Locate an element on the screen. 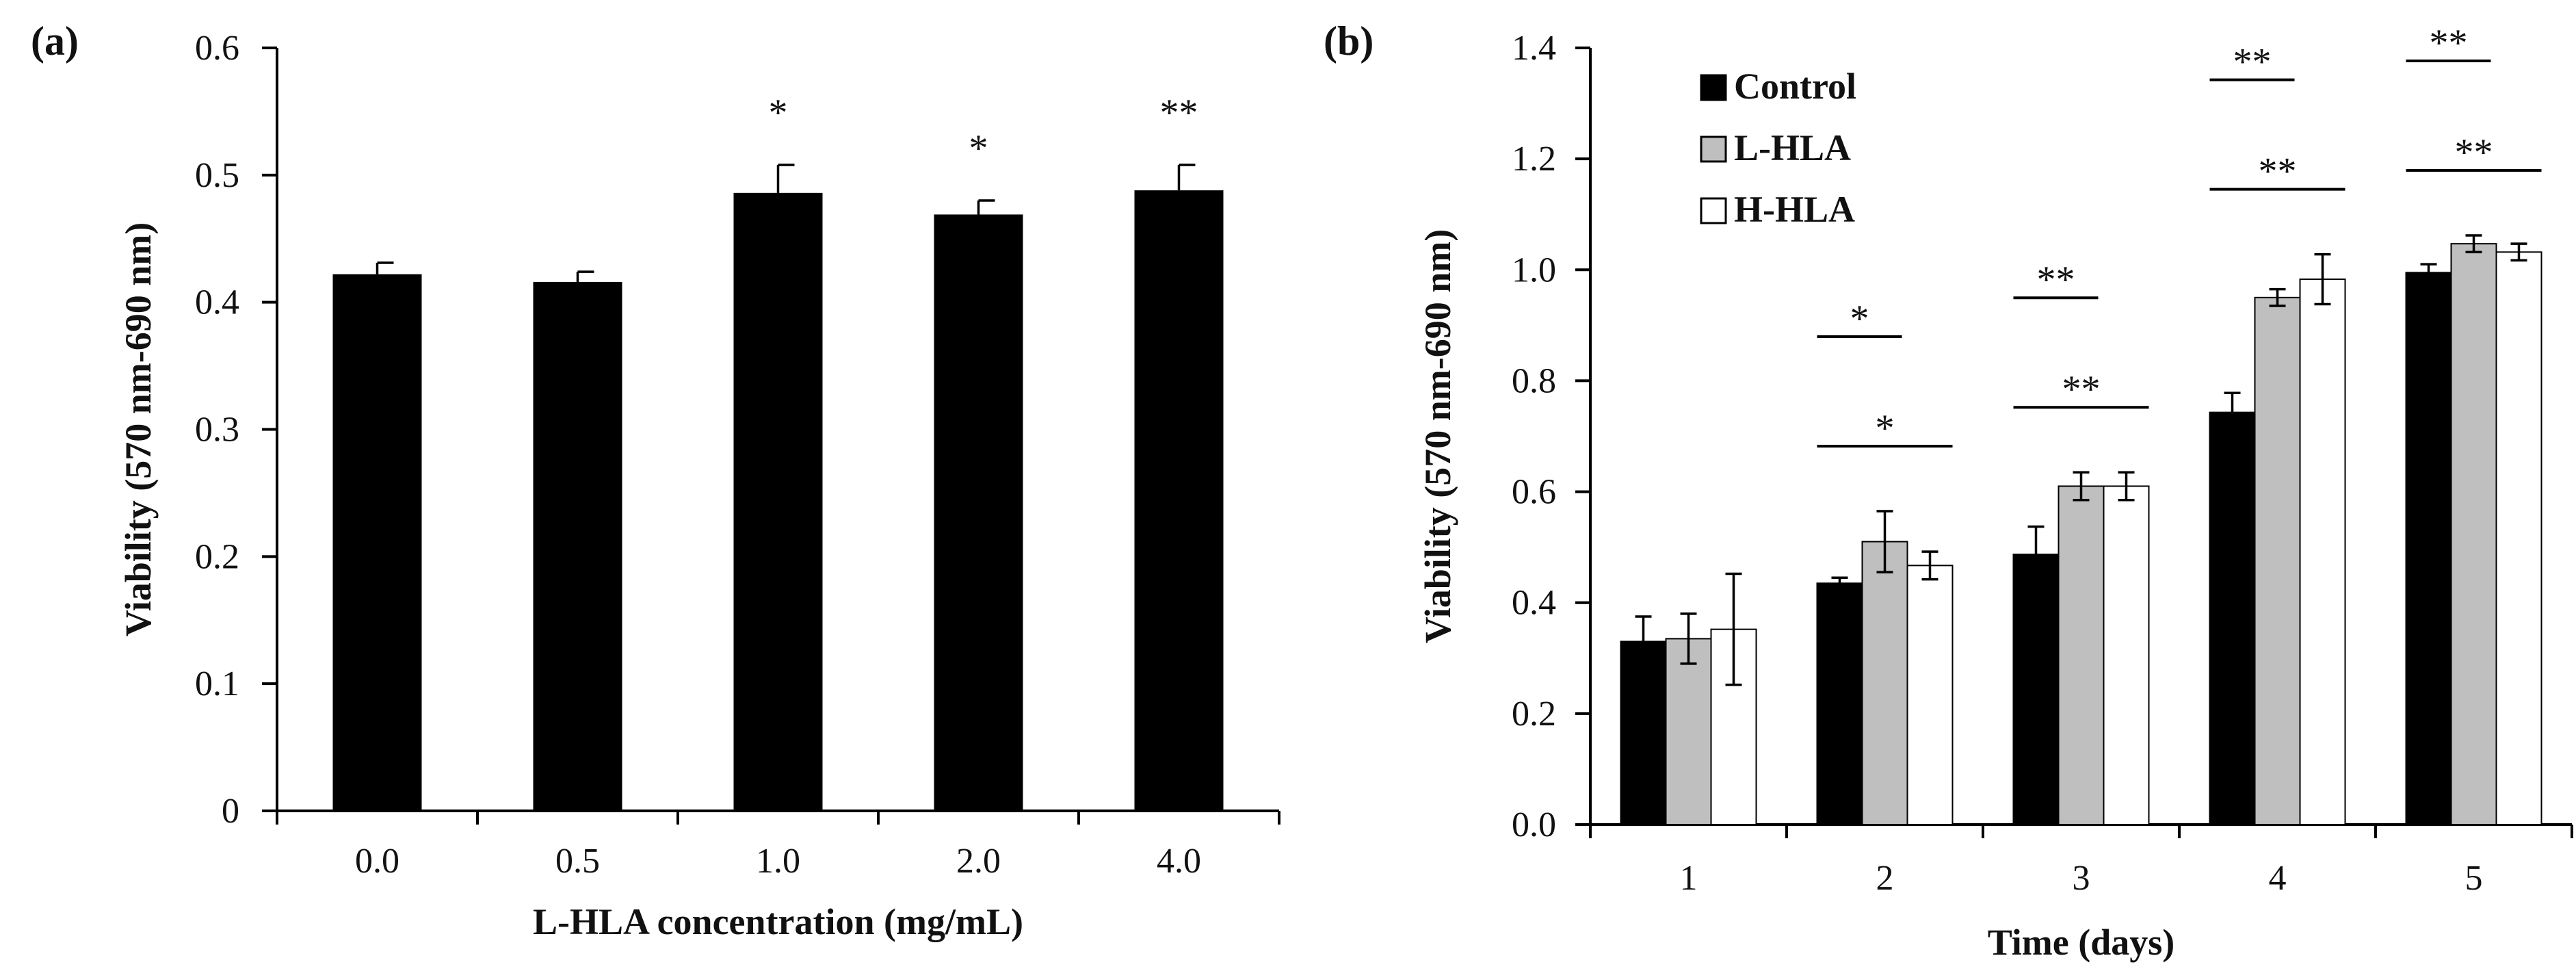 The width and height of the screenshot is (2576, 971). bar-0.5 is located at coordinates (577, 546).